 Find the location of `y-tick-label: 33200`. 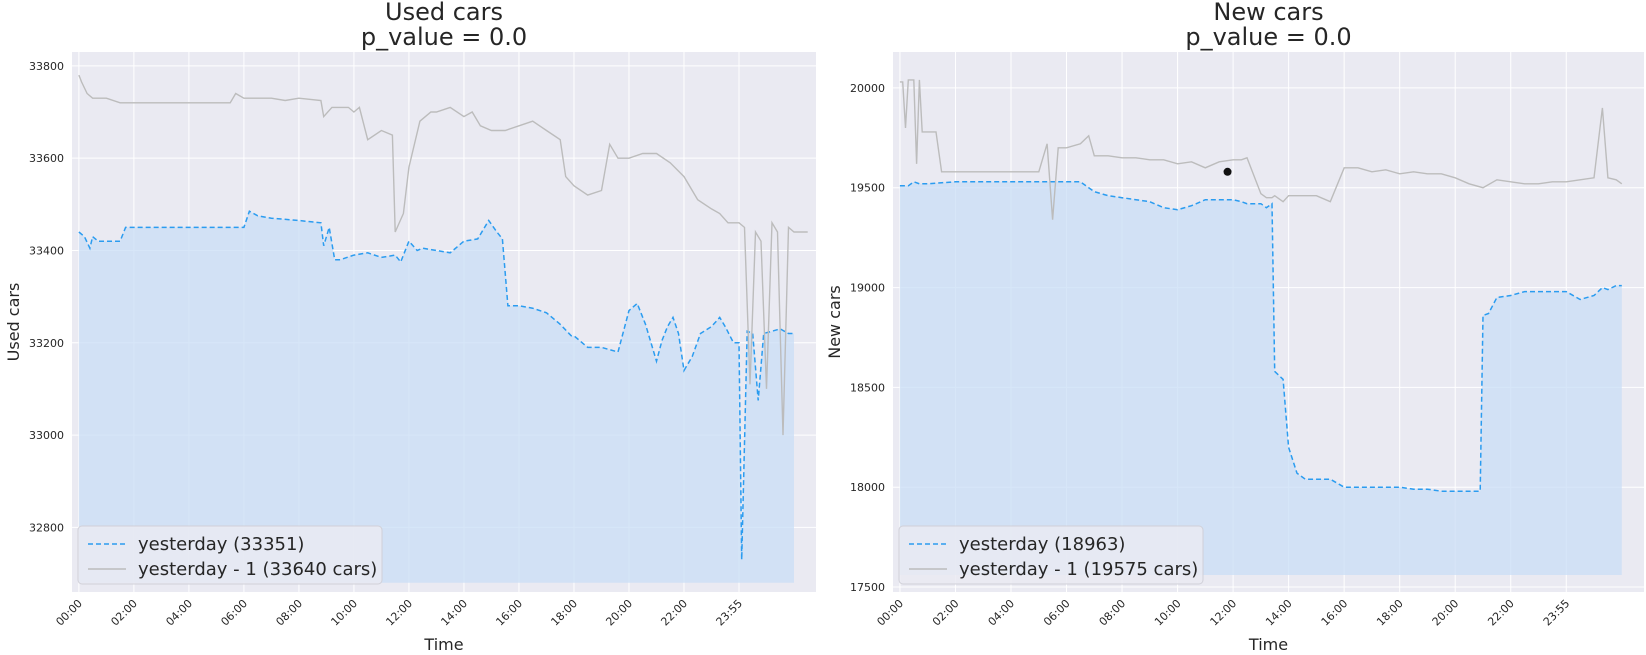

y-tick-label: 33200 is located at coordinates (46, 343).